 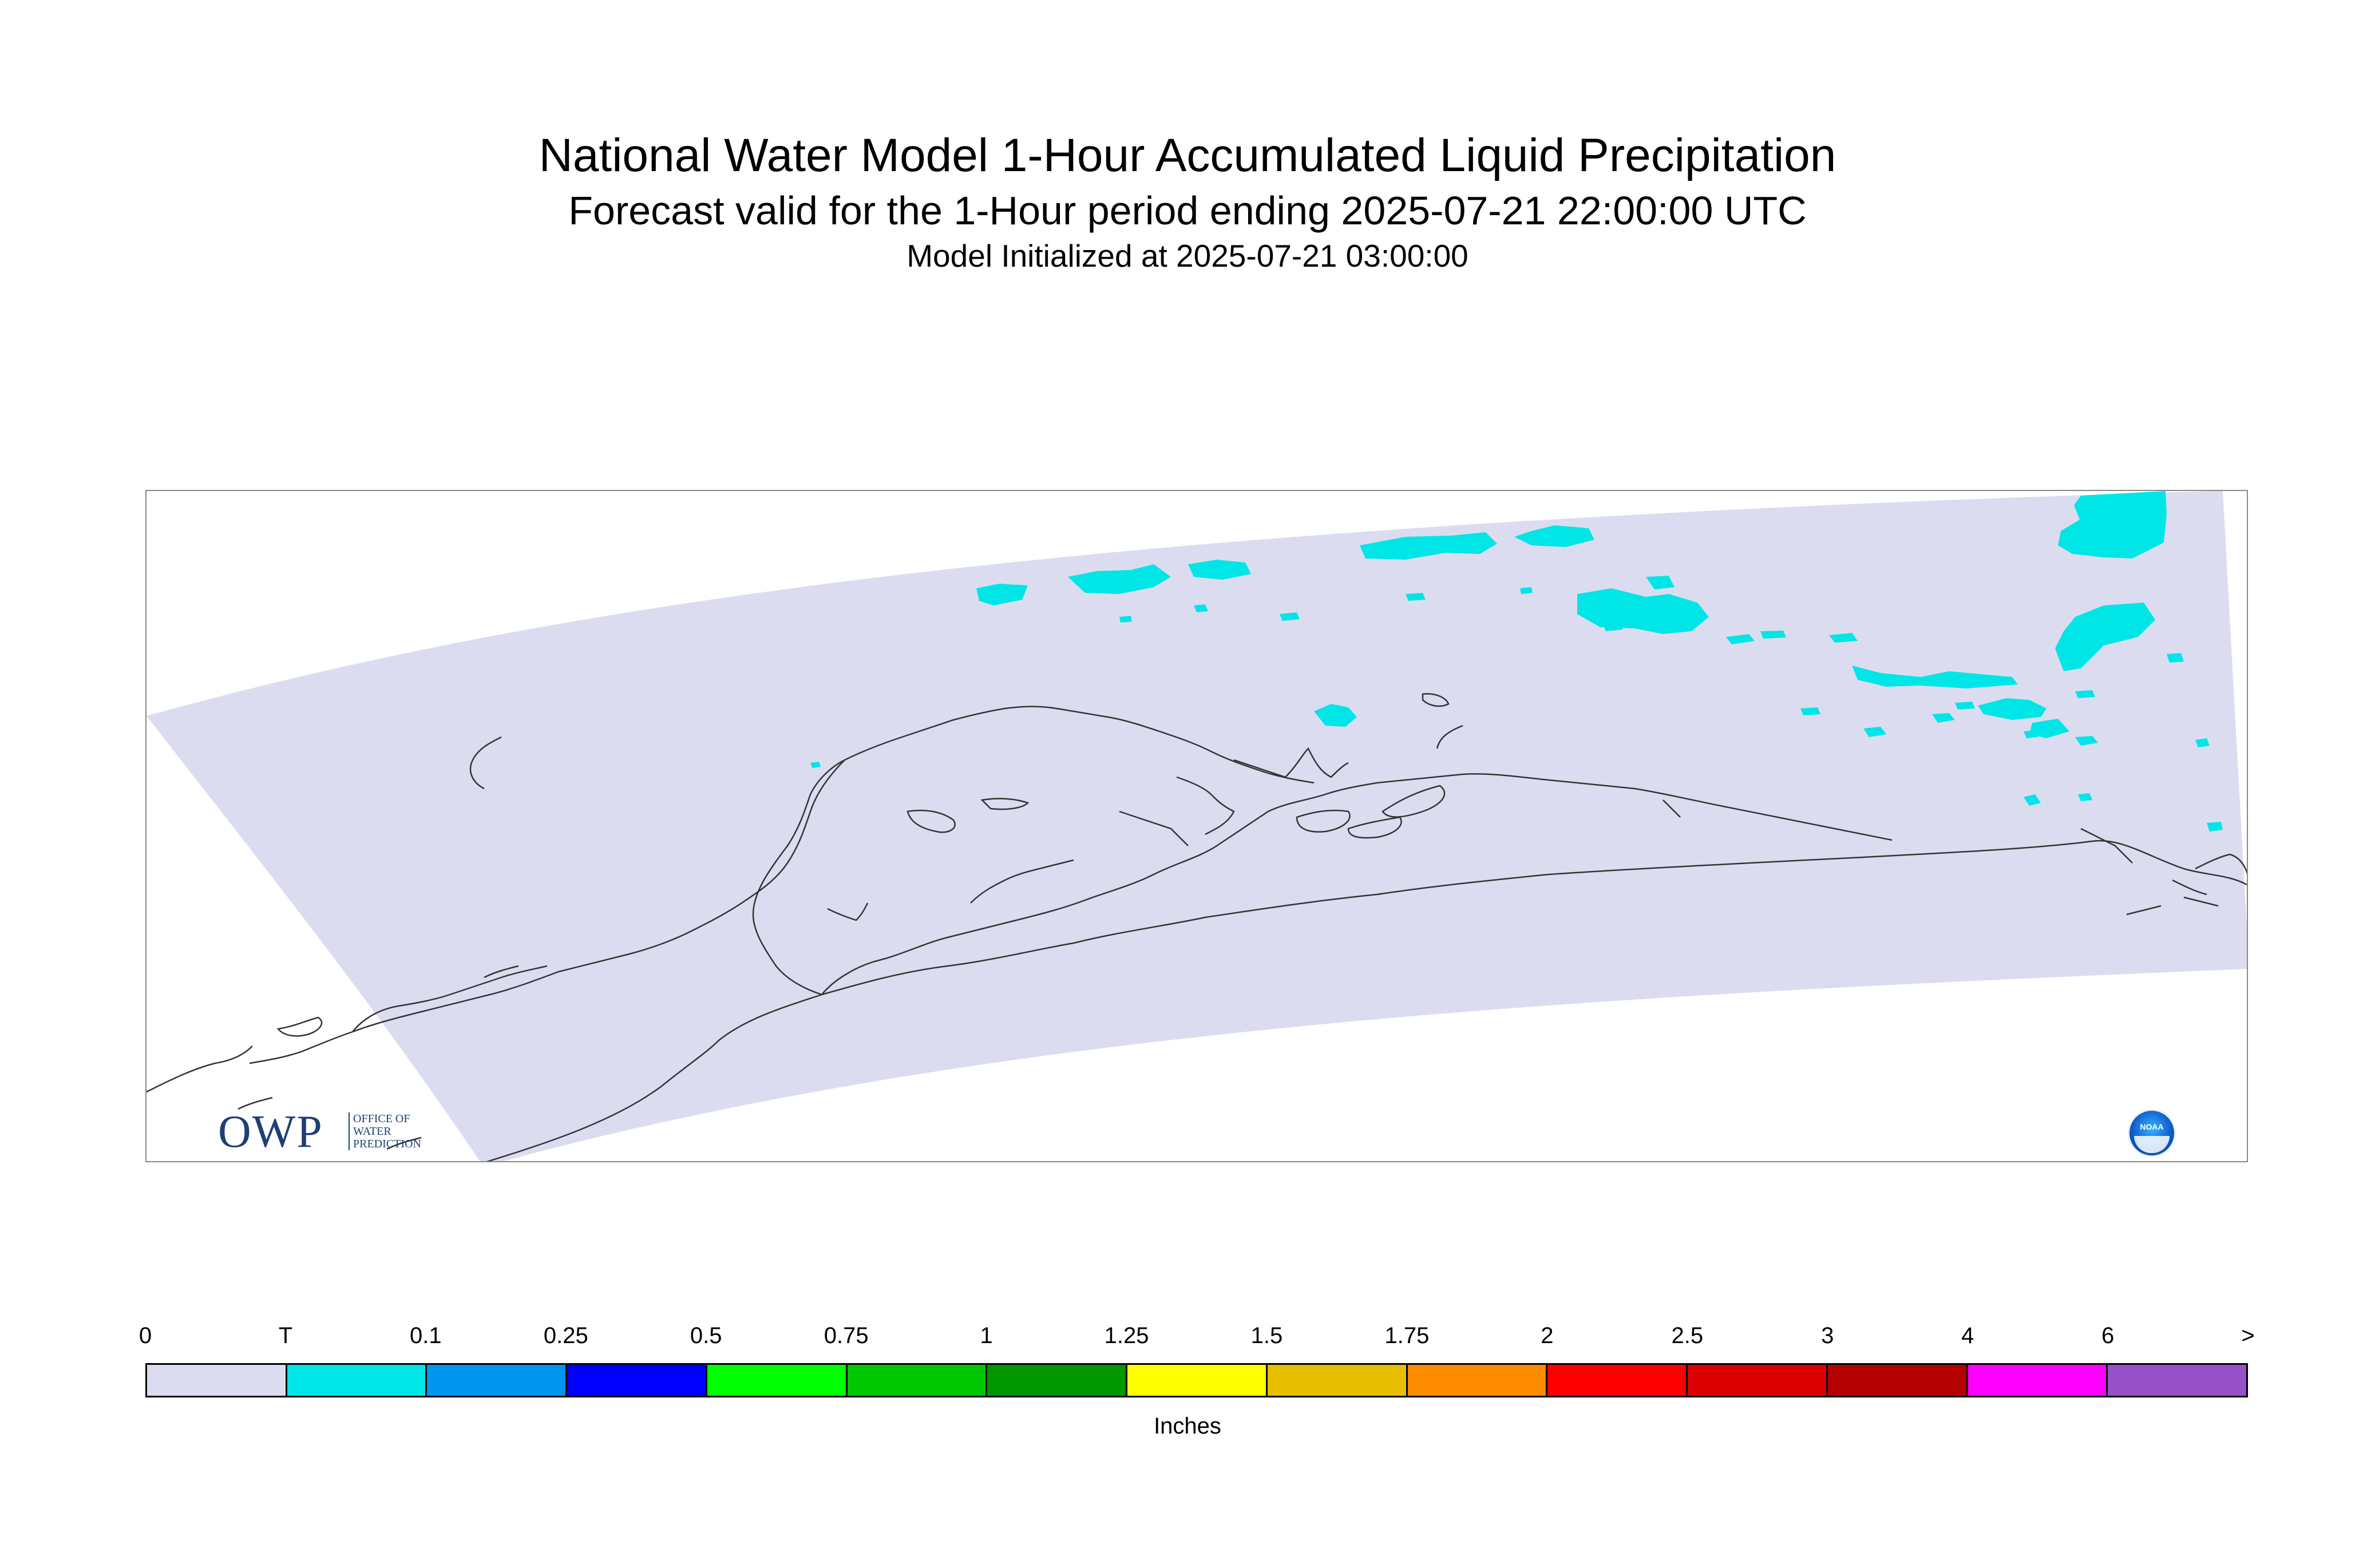 I want to click on legend-tick-label: 1.25, so click(x=1127, y=1335).